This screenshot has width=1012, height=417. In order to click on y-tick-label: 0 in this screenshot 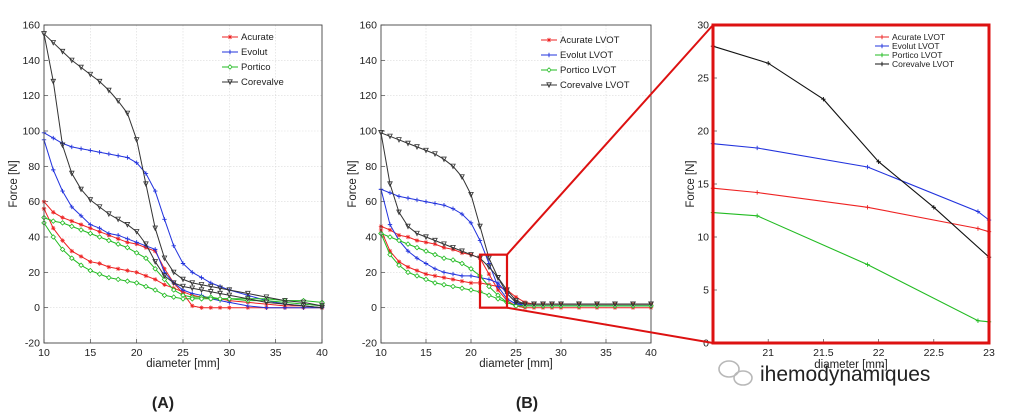, I will do `click(706, 344)`.